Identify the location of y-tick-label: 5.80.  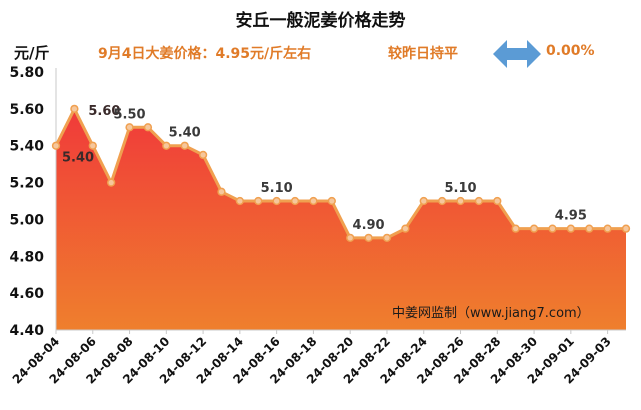
(26, 73).